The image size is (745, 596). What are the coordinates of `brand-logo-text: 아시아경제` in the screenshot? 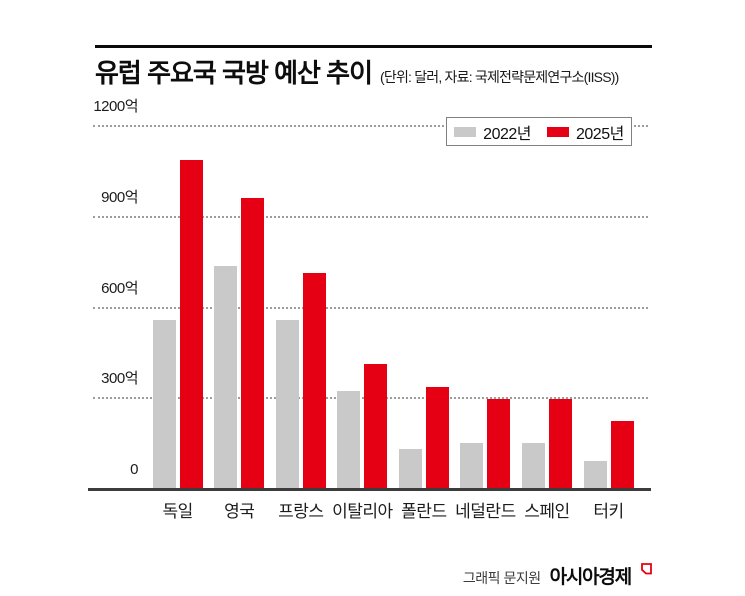 It's located at (591, 577).